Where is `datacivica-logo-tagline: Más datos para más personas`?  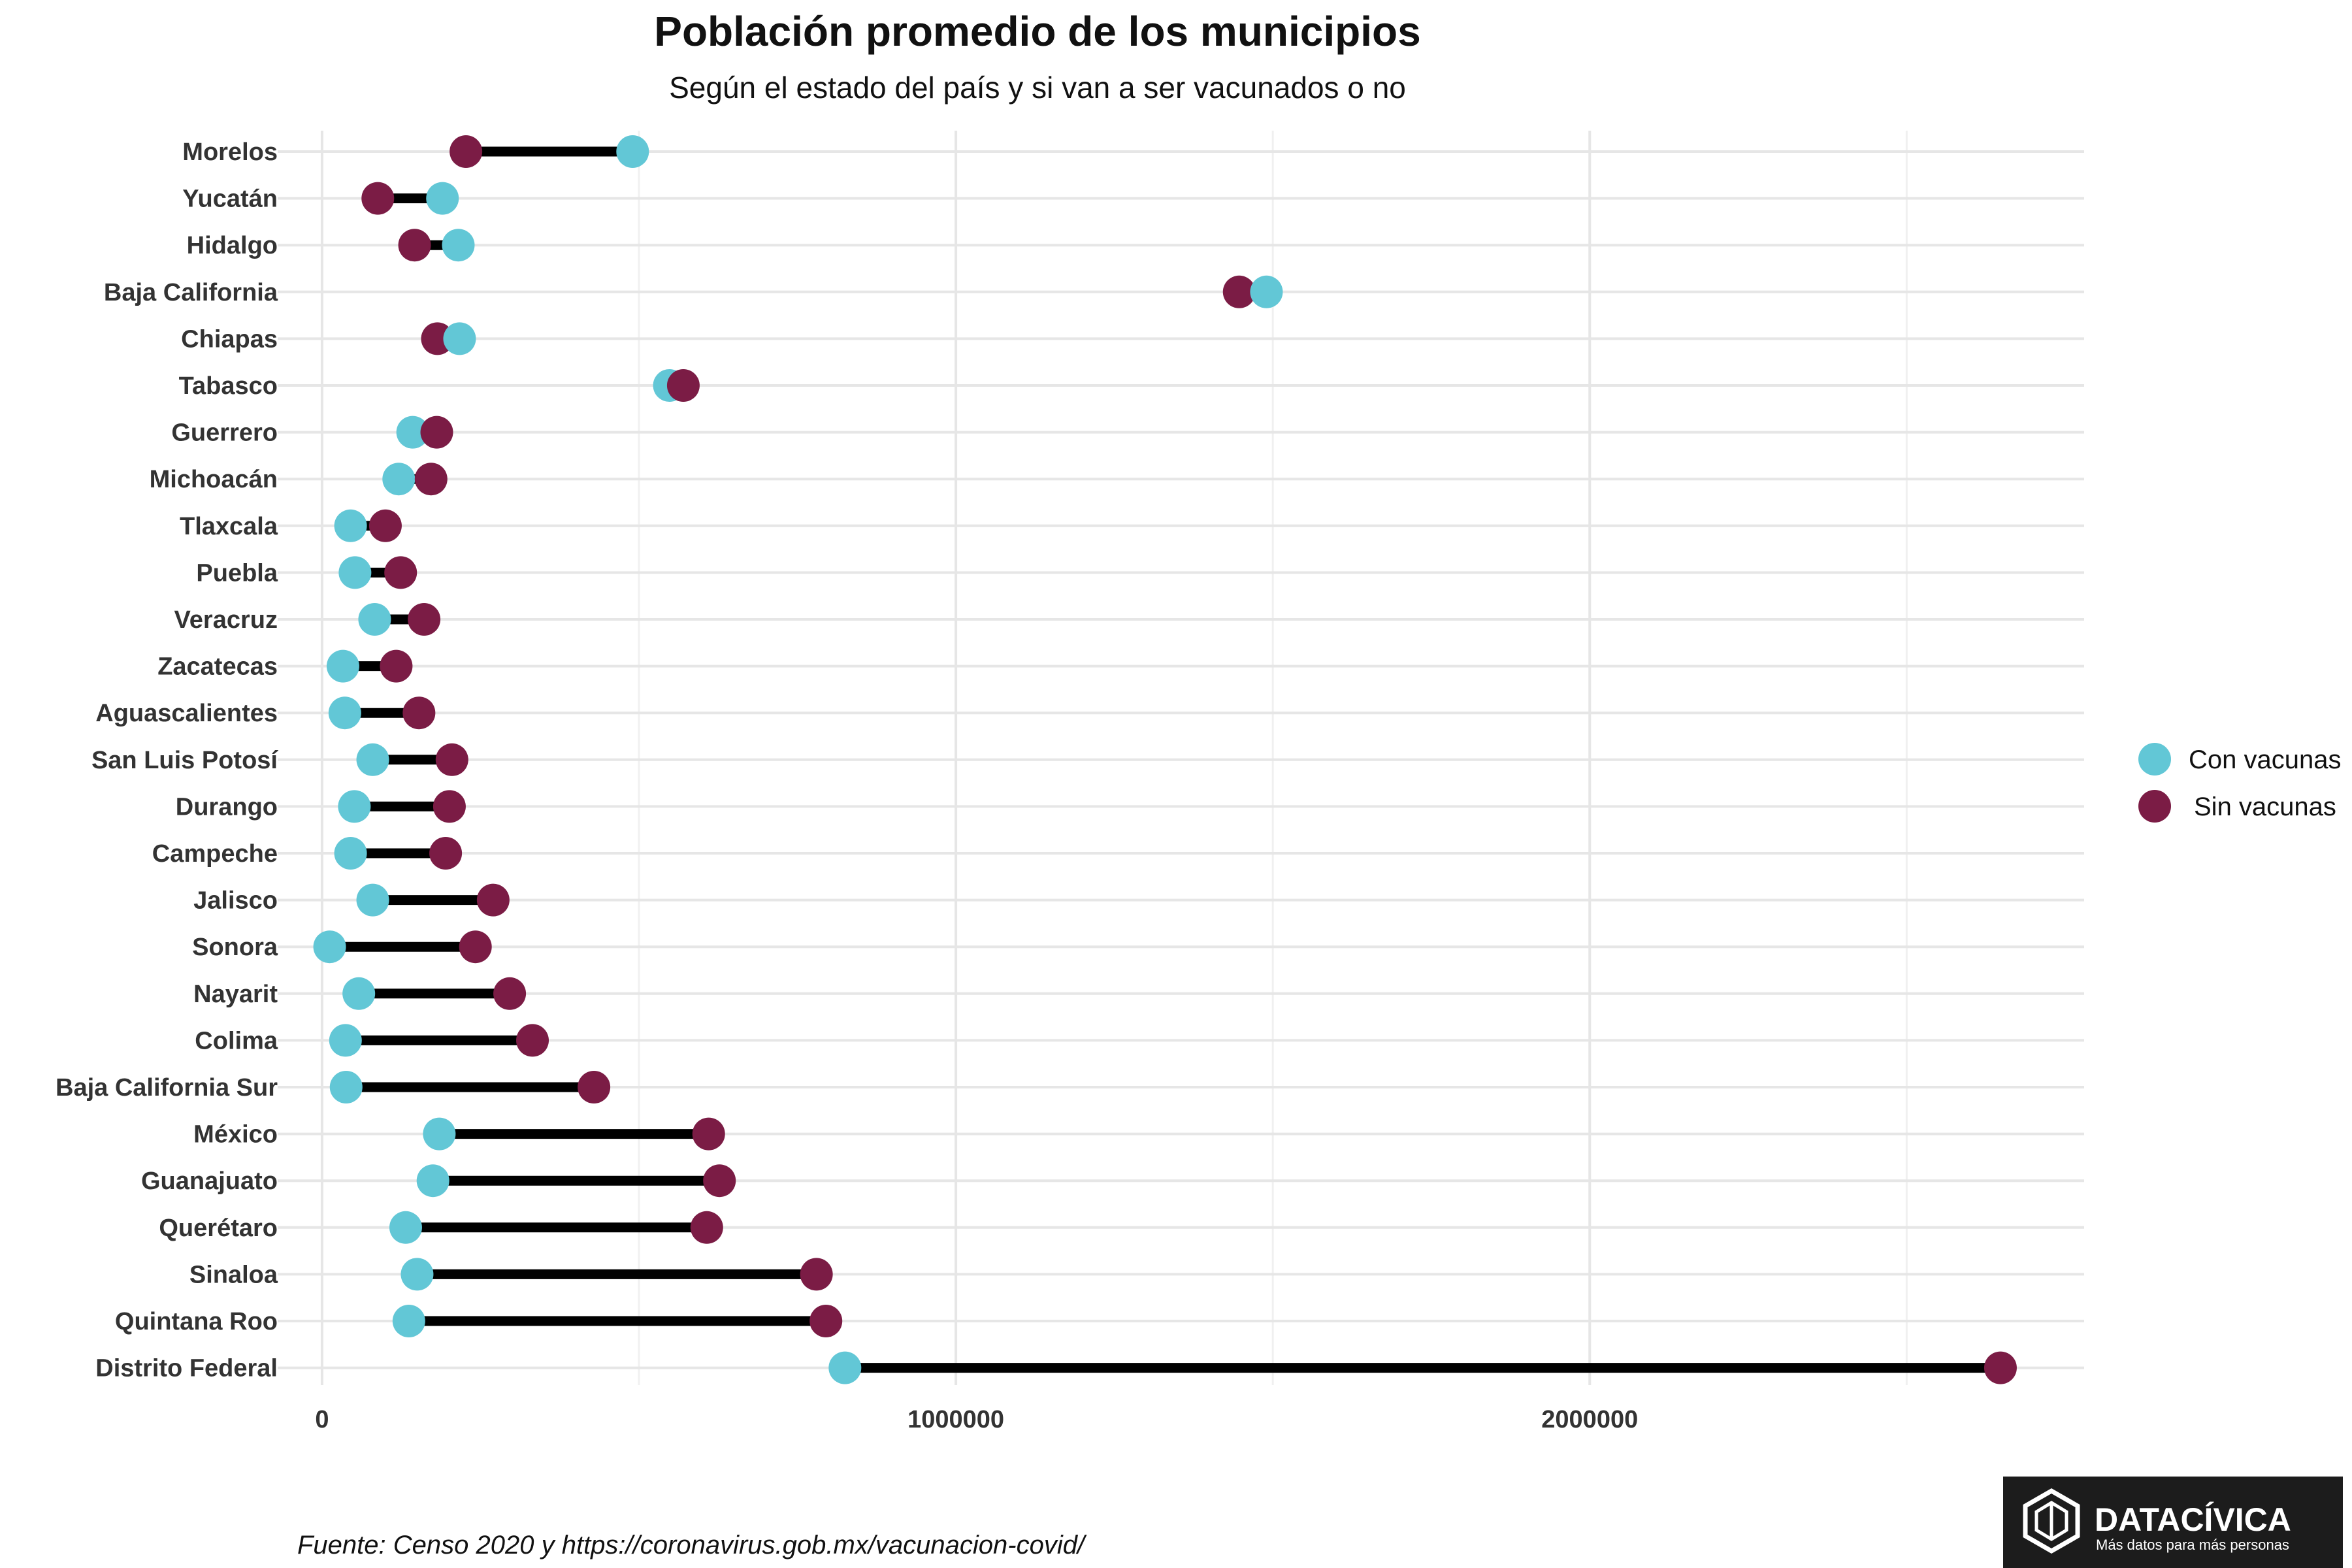
datacivica-logo-tagline: Más datos para más personas is located at coordinates (2192, 1545).